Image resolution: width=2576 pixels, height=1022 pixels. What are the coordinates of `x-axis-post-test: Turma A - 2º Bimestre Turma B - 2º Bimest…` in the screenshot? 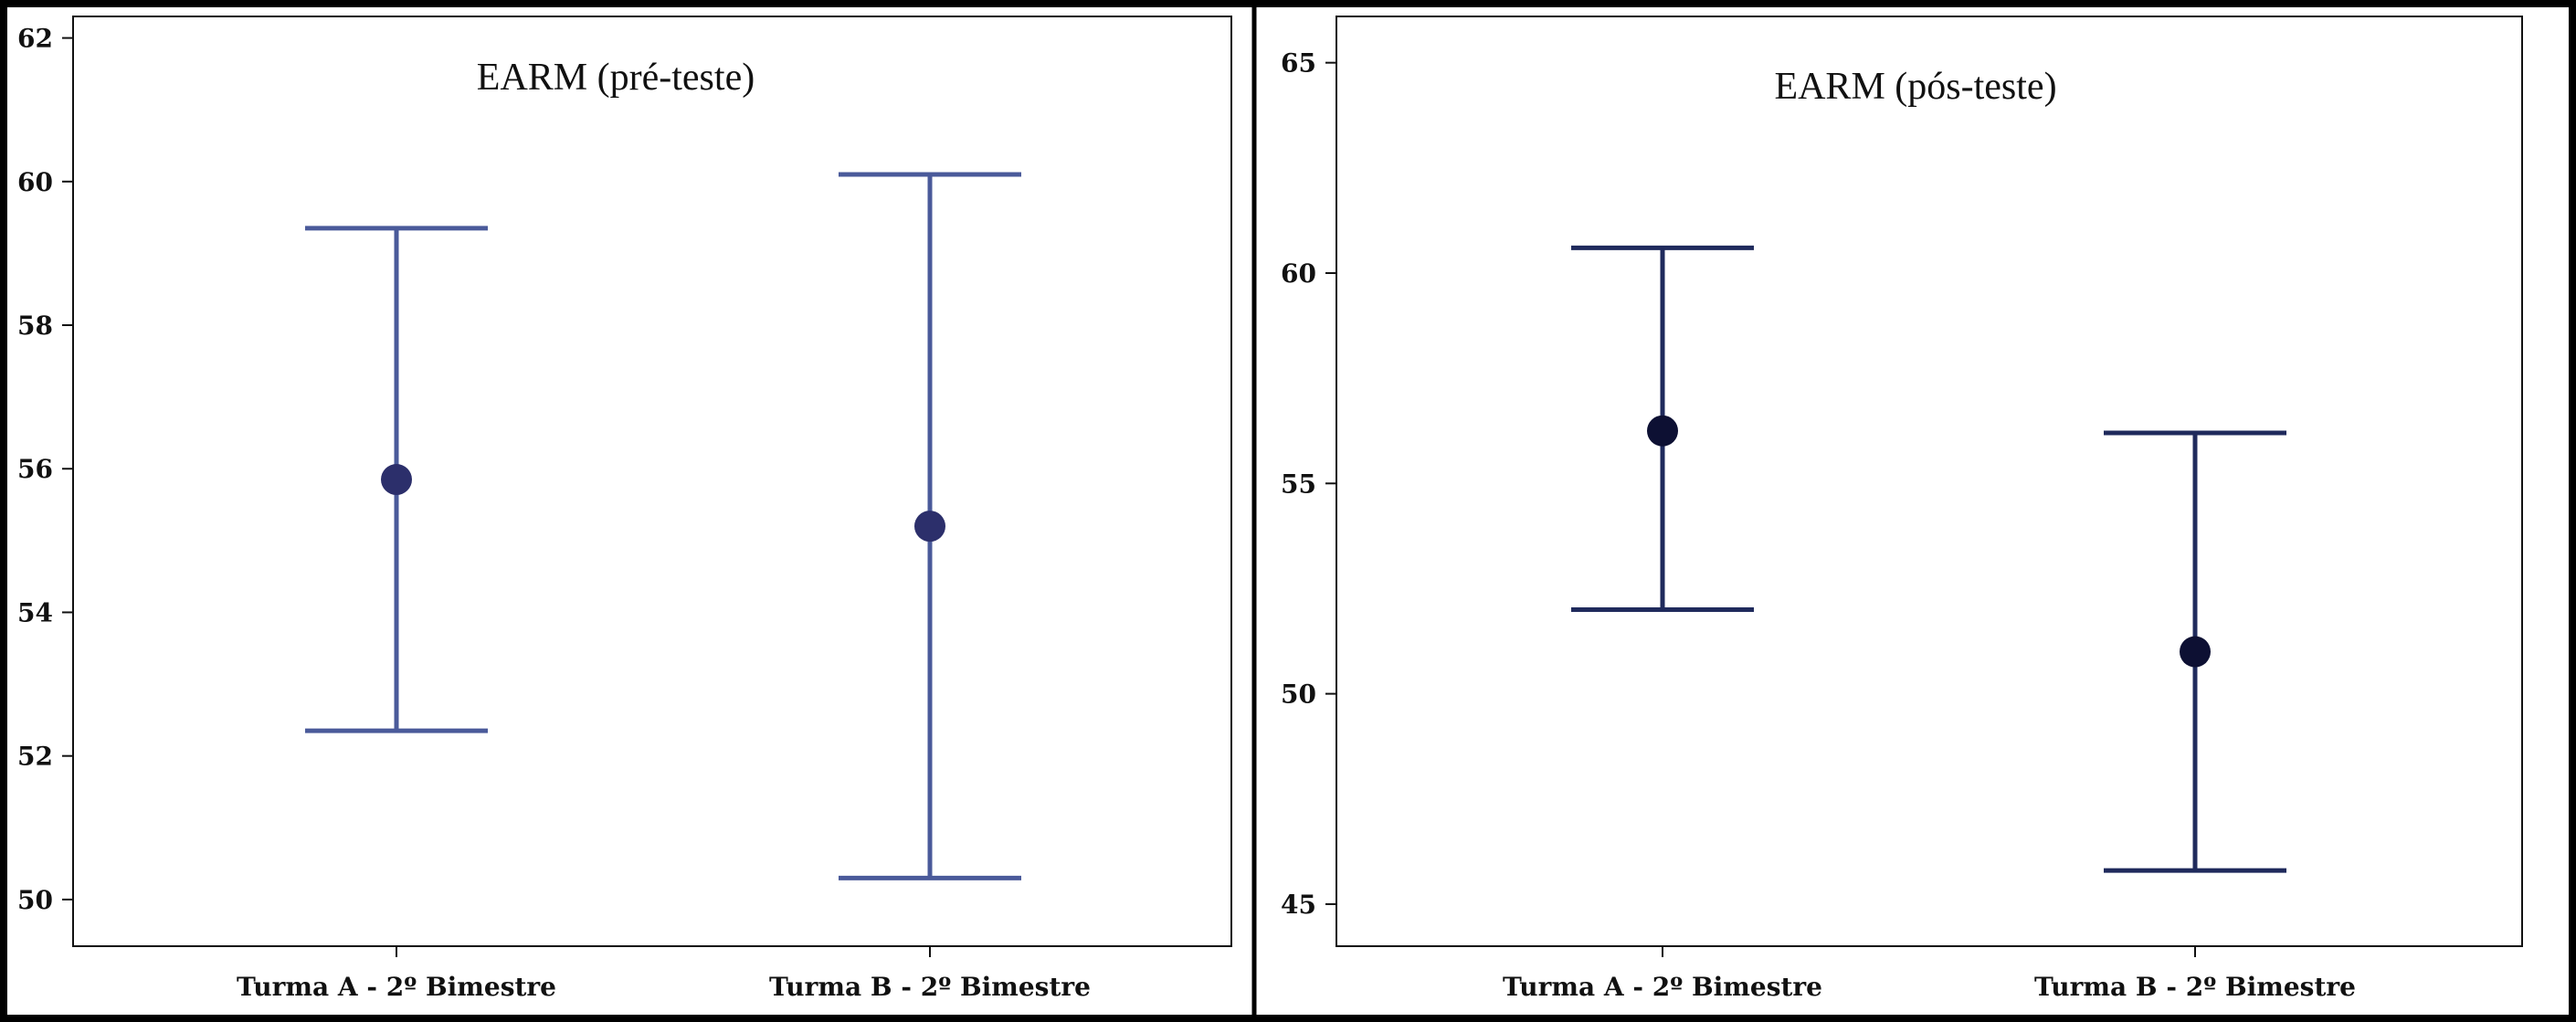 It's located at (1930, 974).